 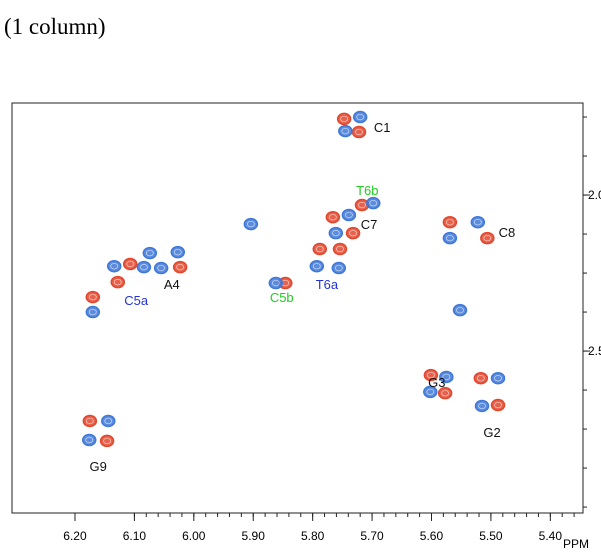 I want to click on peak-label: G9, so click(x=97, y=466).